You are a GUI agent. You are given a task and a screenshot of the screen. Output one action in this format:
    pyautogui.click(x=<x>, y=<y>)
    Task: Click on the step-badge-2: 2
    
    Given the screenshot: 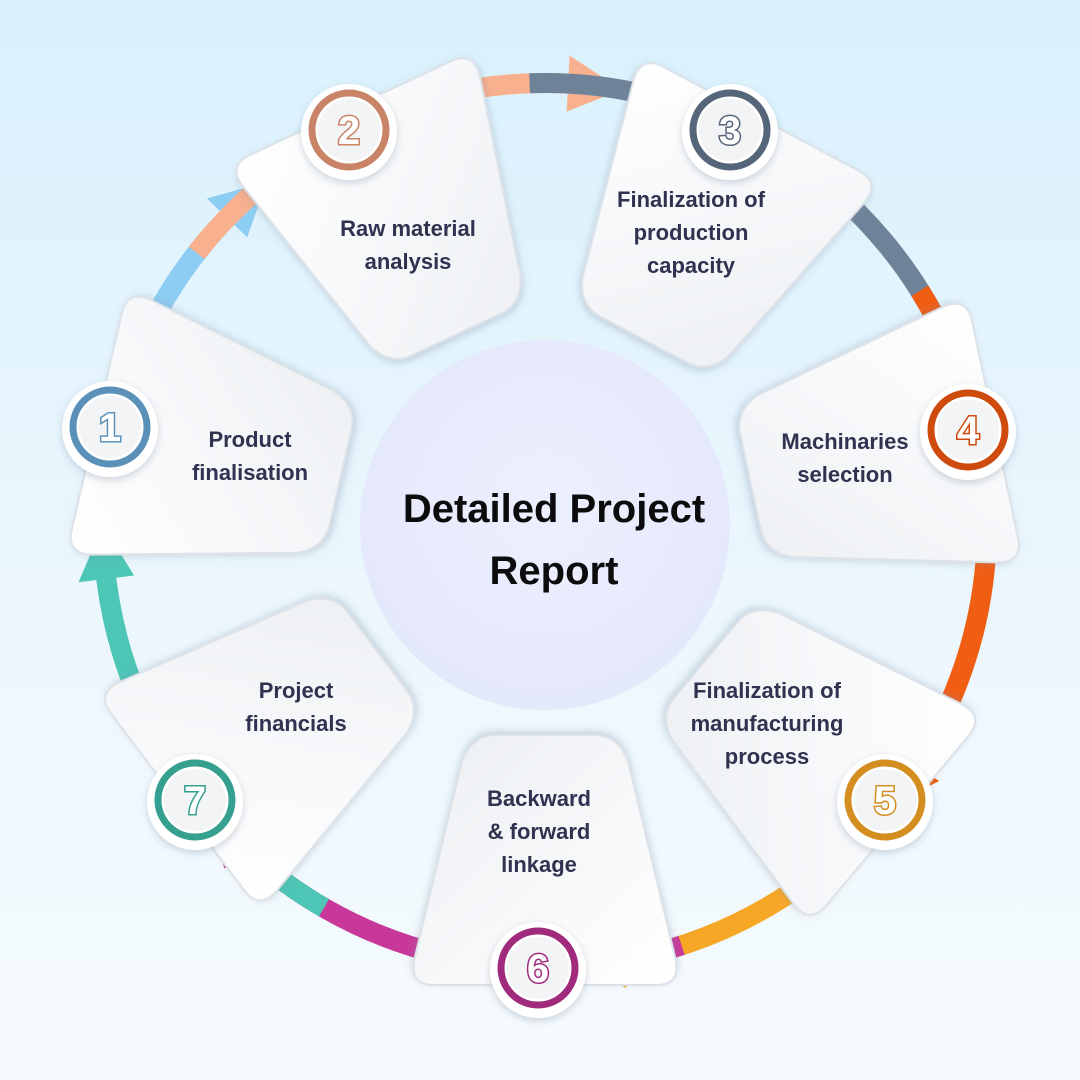 What is the action you would take?
    pyautogui.click(x=349, y=132)
    